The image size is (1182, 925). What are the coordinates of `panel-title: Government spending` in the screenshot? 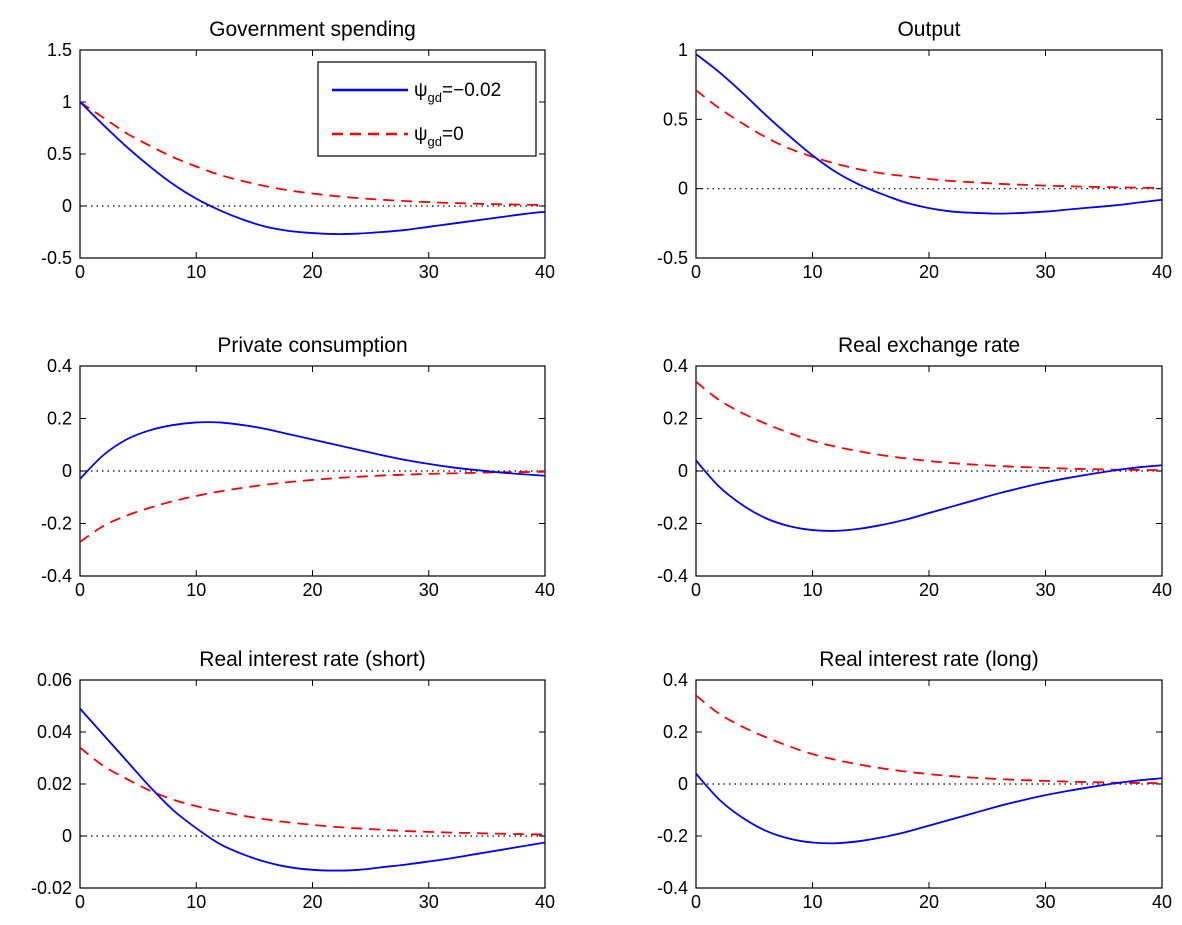 It's located at (312, 29).